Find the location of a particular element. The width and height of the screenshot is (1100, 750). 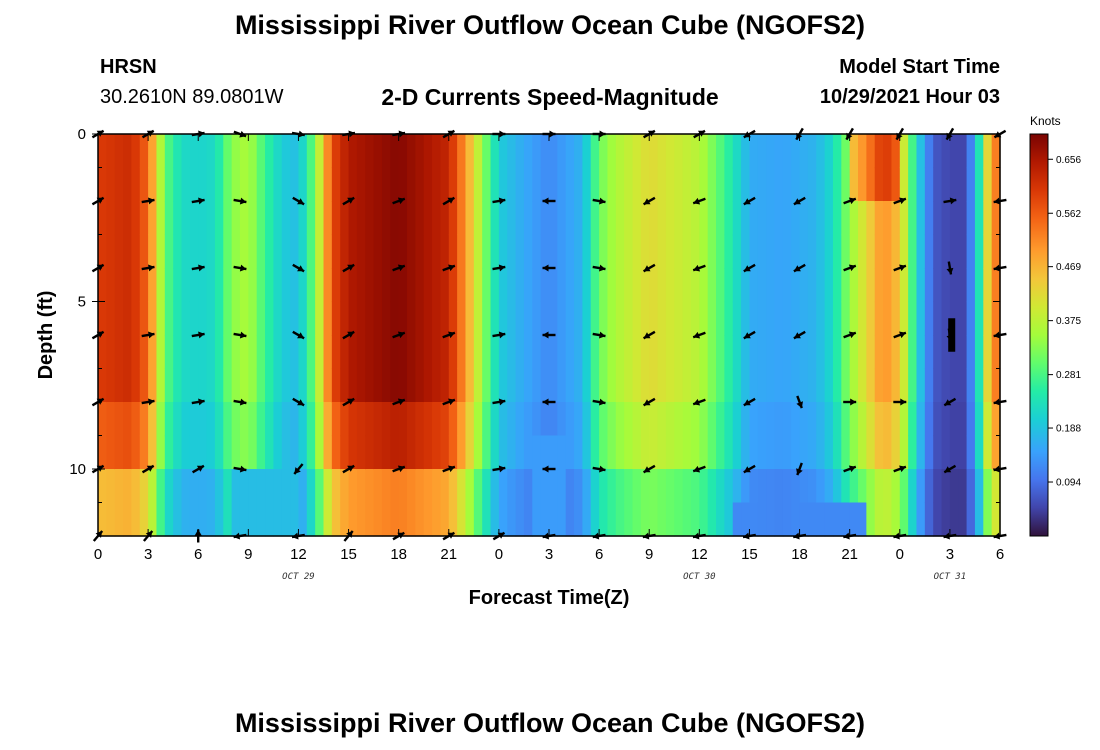

colorbar-tick-label: 0.094 is located at coordinates (1068, 483).